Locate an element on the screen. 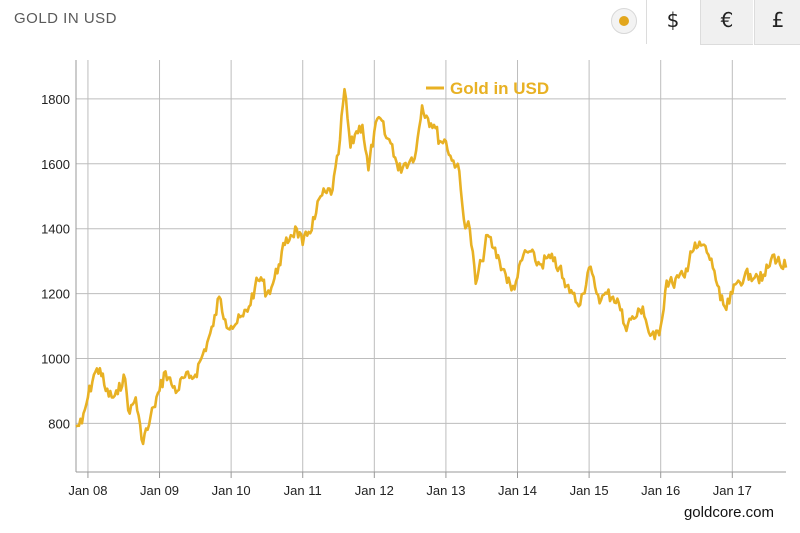  tab-eur: € is located at coordinates (726, 22).